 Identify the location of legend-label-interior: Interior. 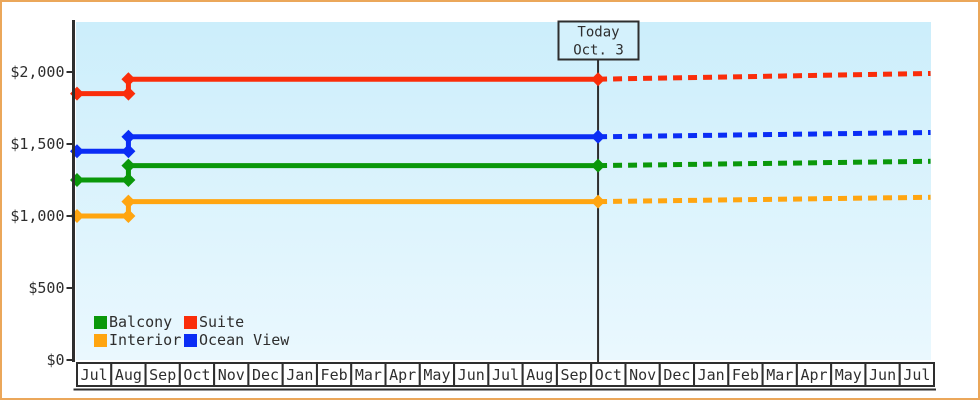
(145, 340).